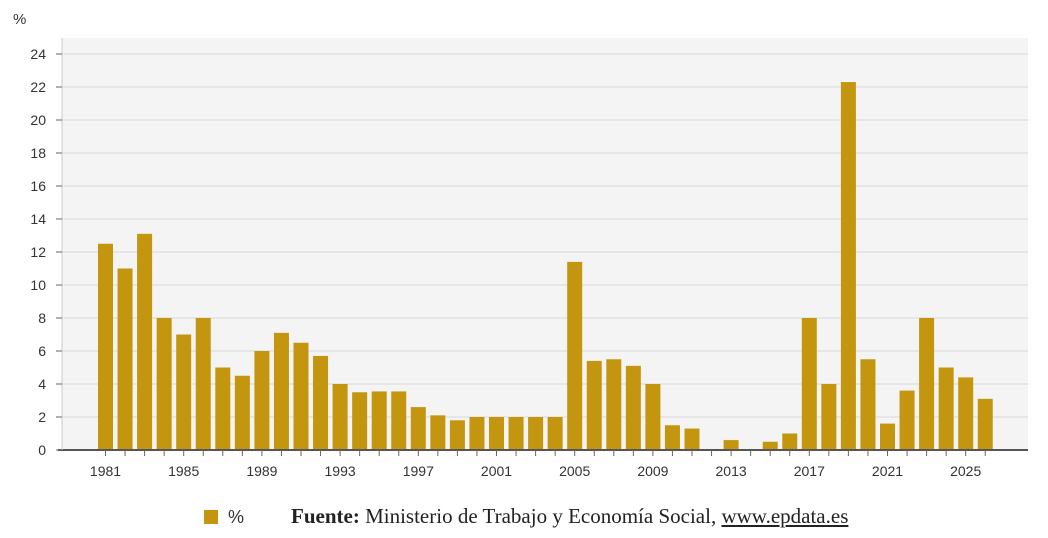 Image resolution: width=1048 pixels, height=538 pixels. What do you see at coordinates (38, 186) in the screenshot?
I see `y-tick-label: 16` at bounding box center [38, 186].